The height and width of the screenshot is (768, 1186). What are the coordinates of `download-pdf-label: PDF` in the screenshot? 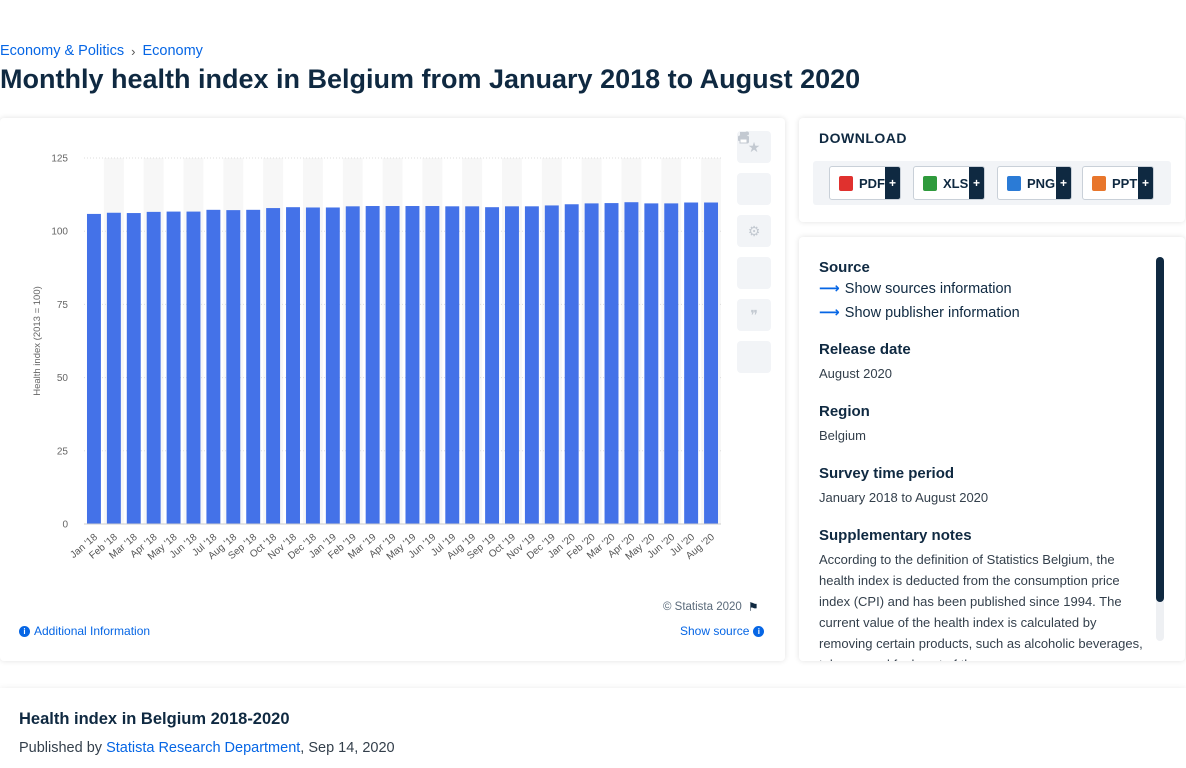 It's located at (872, 183).